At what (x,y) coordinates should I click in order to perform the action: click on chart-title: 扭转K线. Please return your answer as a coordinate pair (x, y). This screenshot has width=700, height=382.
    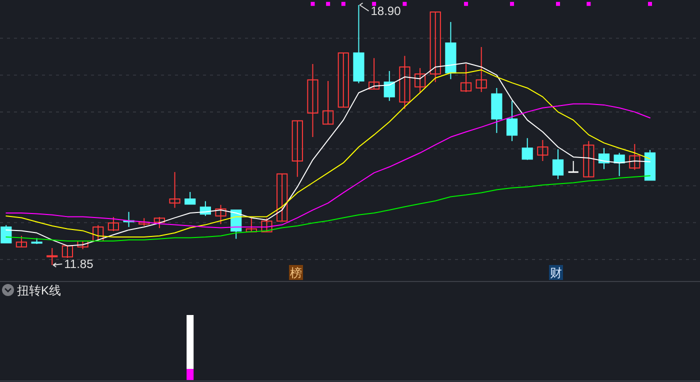
    Looking at the image, I should click on (39, 291).